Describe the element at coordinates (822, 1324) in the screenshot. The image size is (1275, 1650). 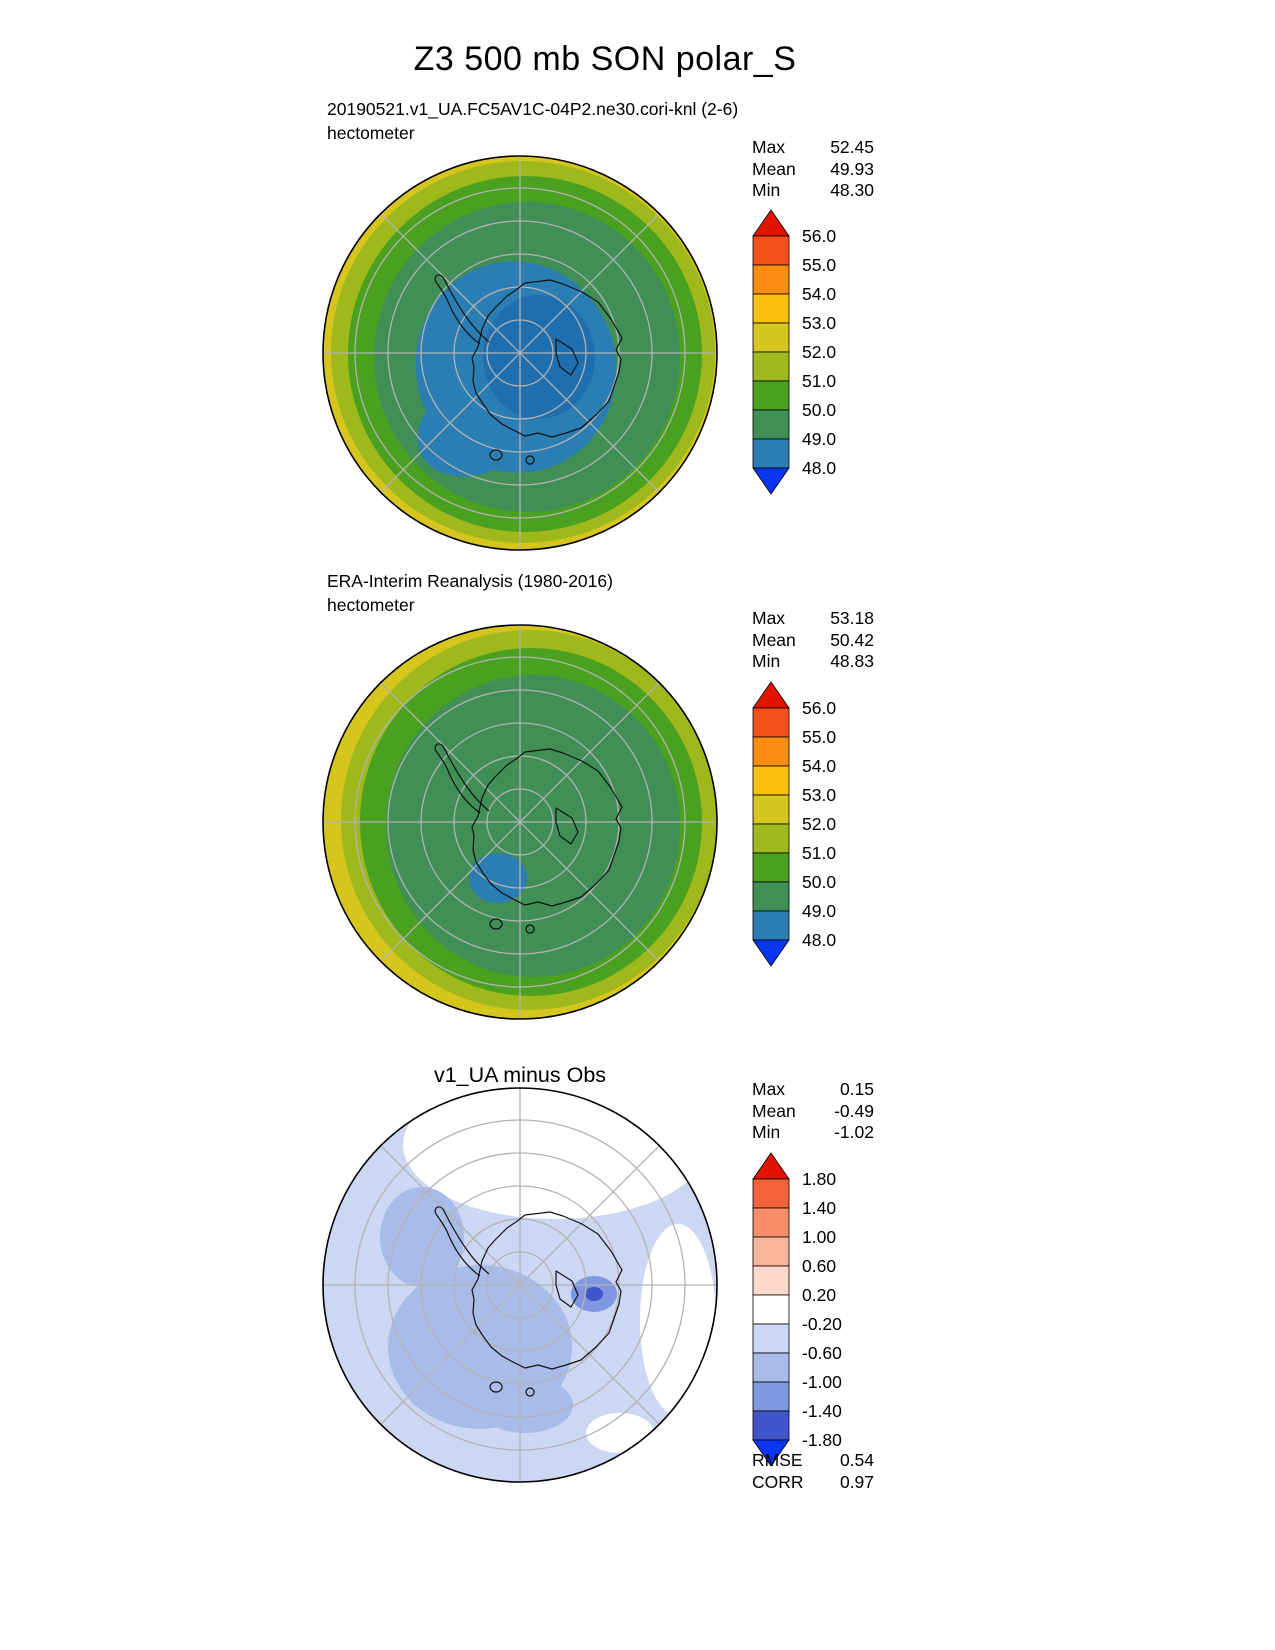
I see `colorbar-tick-label: -0.20` at that location.